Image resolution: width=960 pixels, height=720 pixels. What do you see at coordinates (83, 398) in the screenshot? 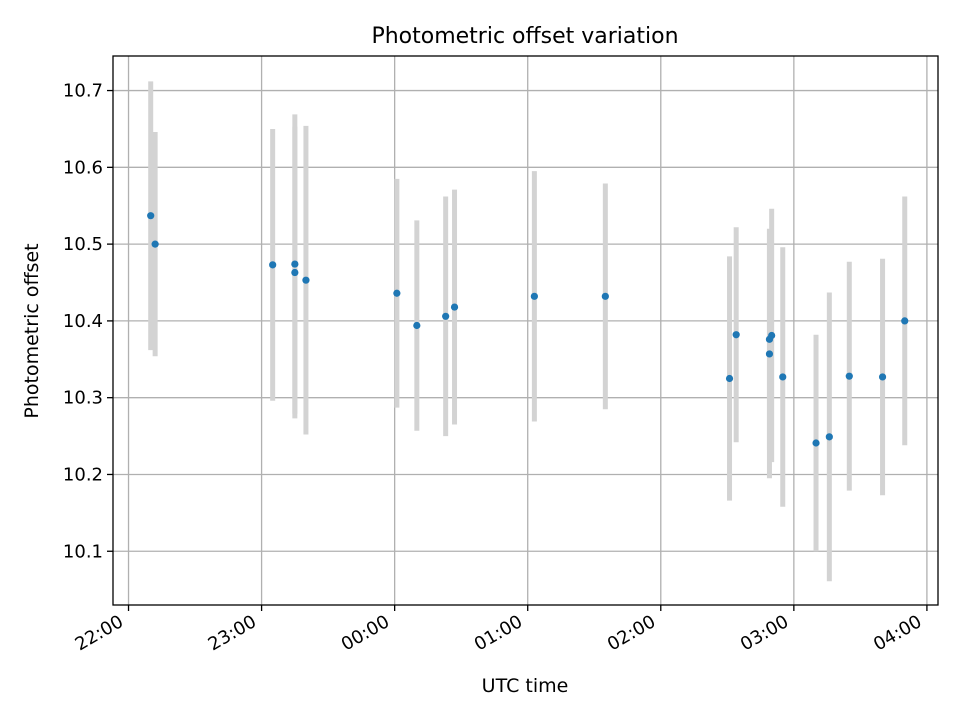
I see `y-tick-label: 10.3` at bounding box center [83, 398].